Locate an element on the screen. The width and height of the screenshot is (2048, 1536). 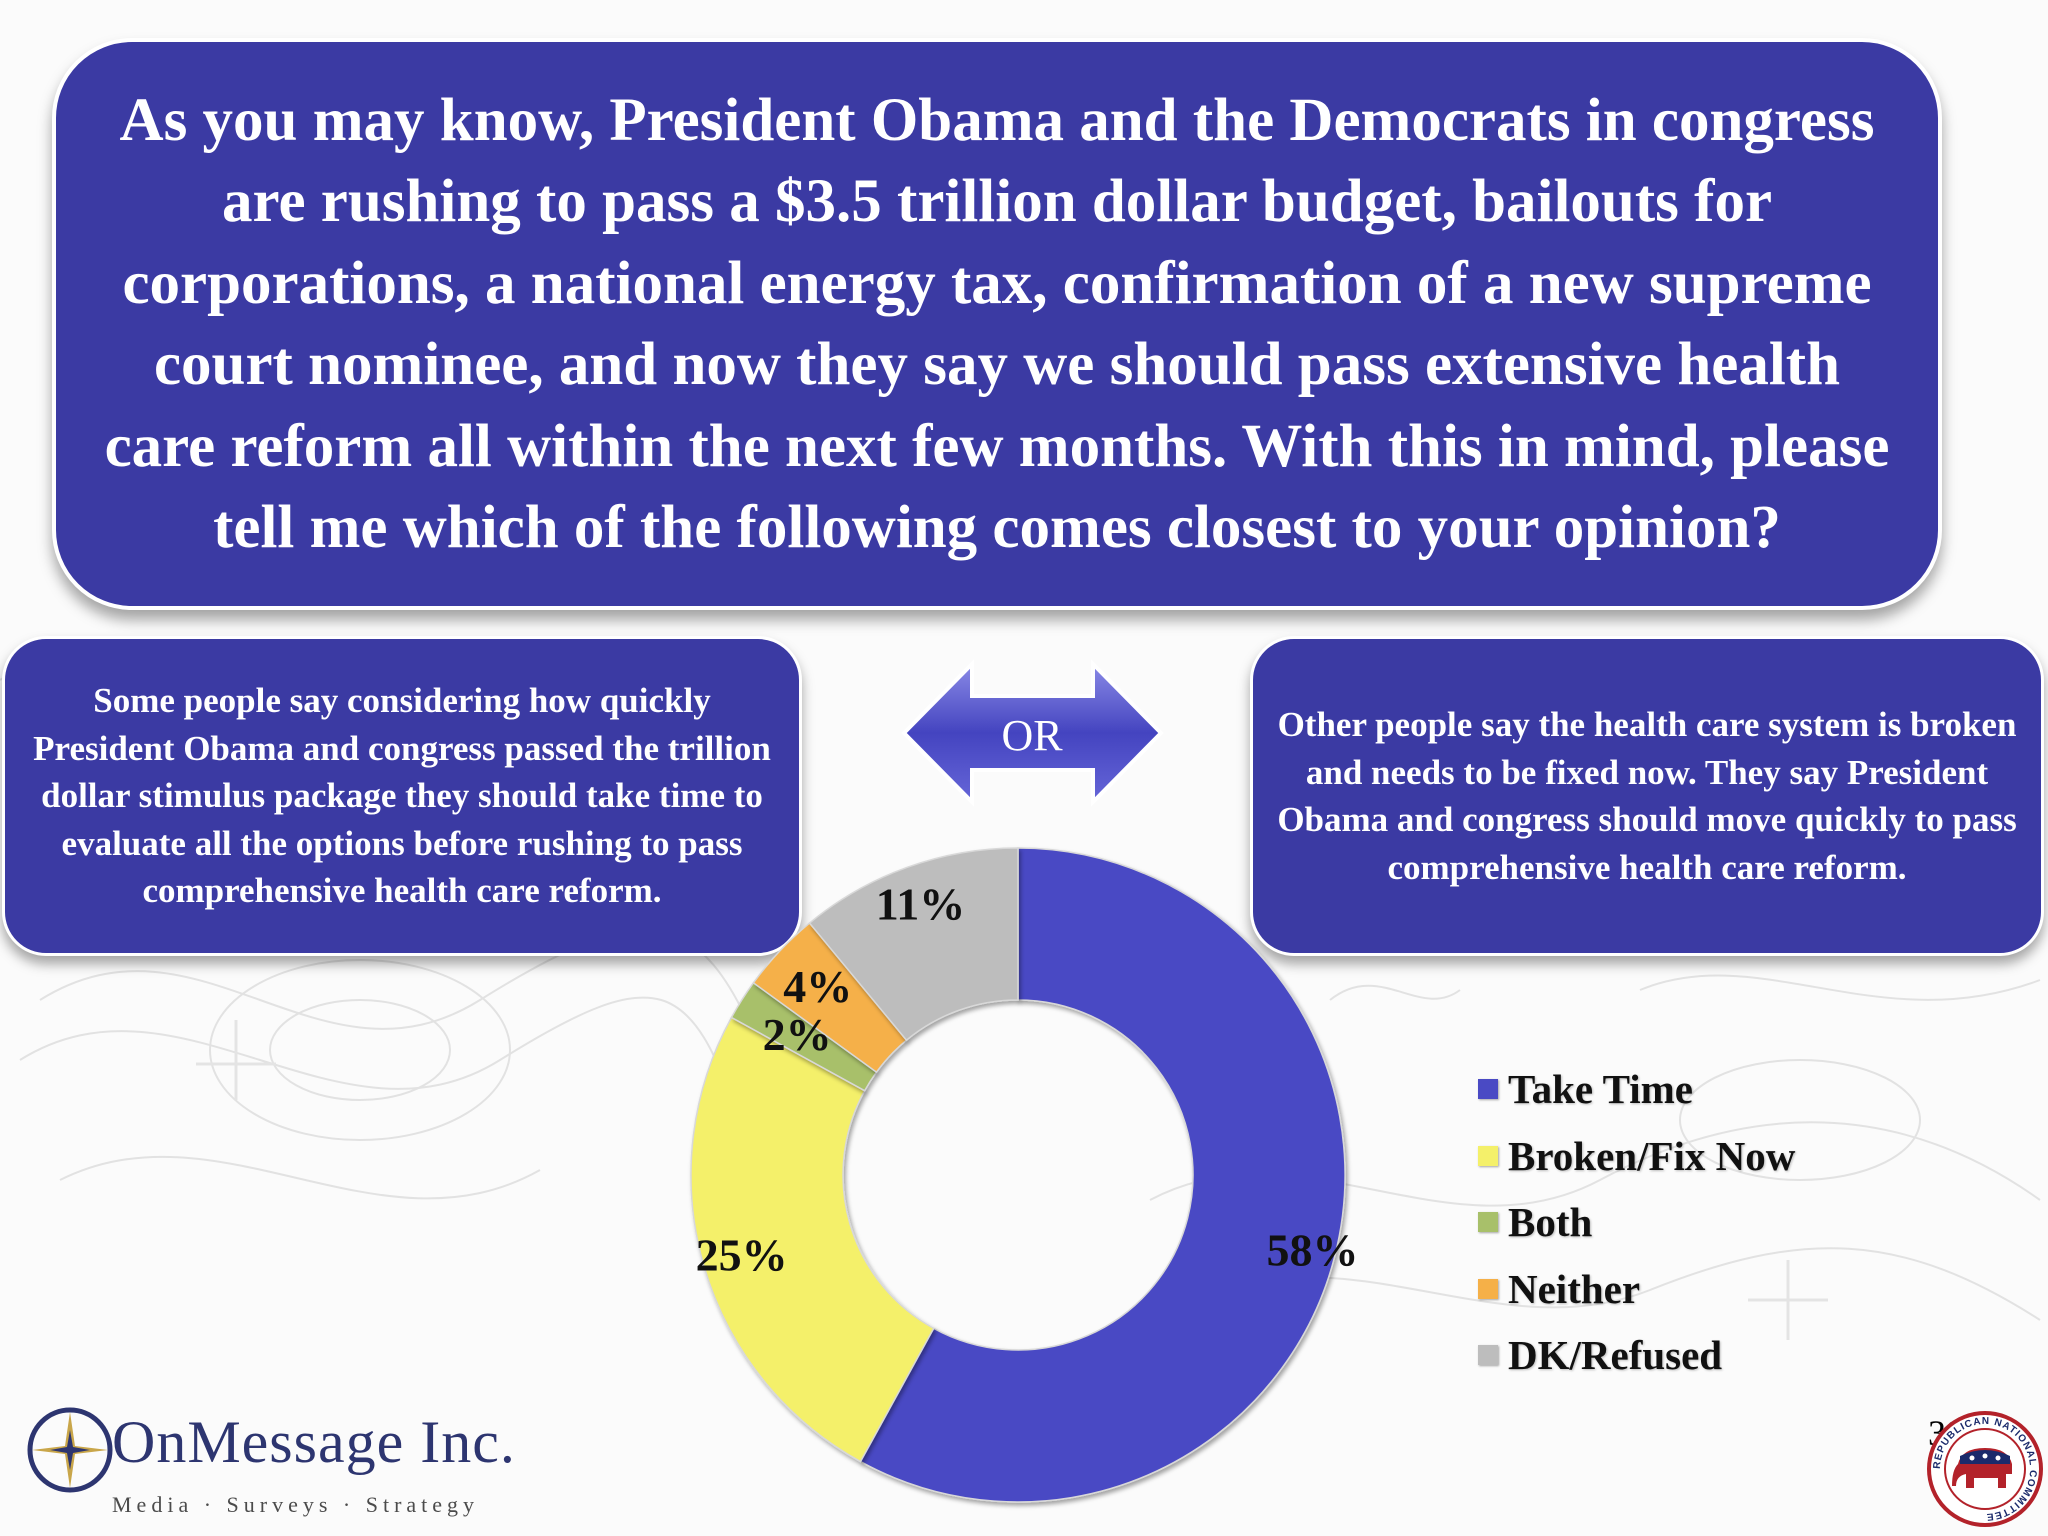
elephant-icon is located at coordinates (1982, 1468).